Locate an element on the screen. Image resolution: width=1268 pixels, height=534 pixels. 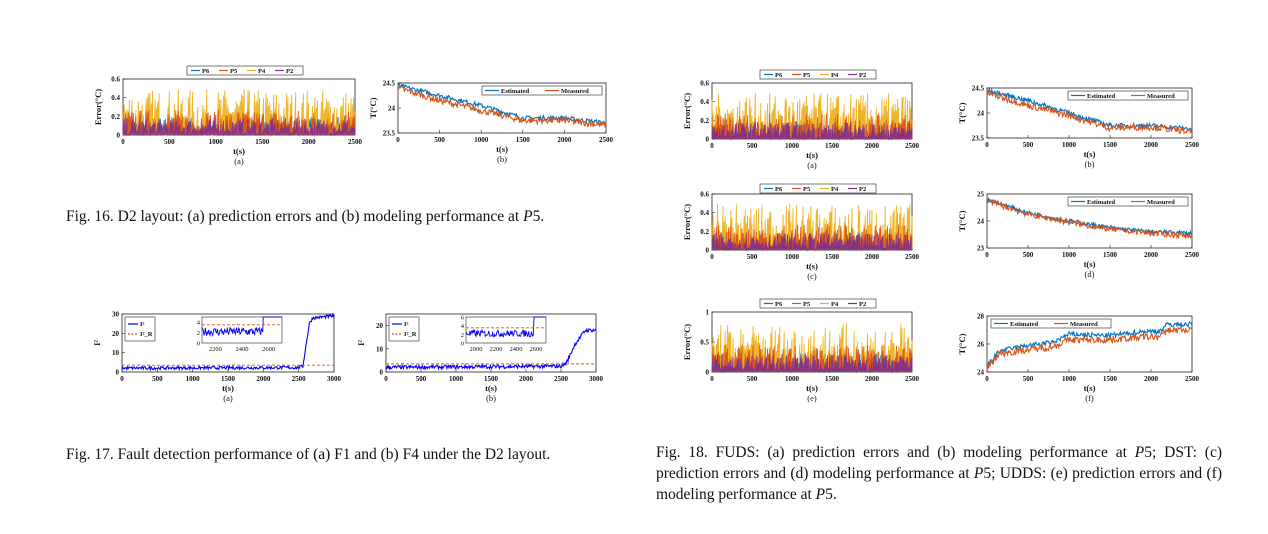
y-tick-label: 23.5 is located at coordinates (978, 139).